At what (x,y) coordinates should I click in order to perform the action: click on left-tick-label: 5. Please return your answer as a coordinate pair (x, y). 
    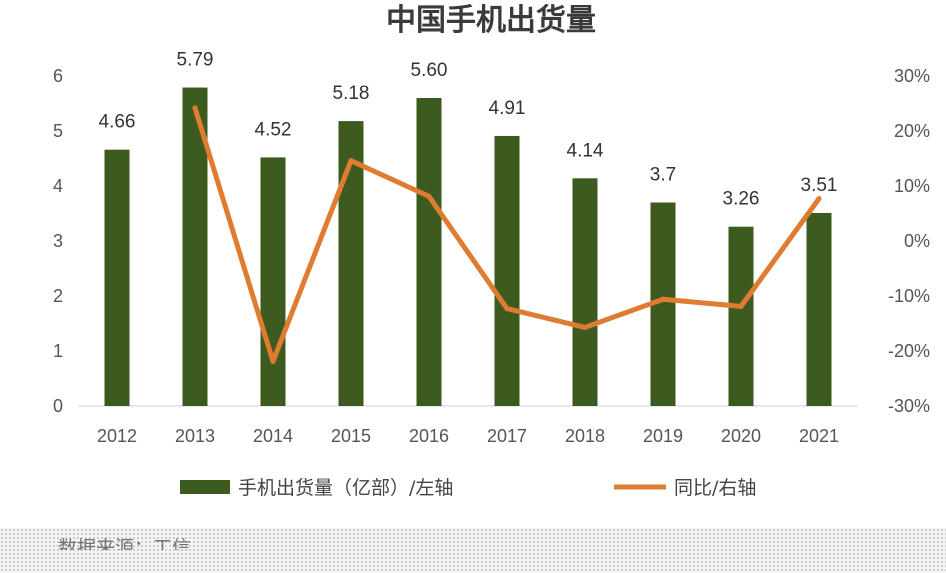
    Looking at the image, I should click on (58, 131).